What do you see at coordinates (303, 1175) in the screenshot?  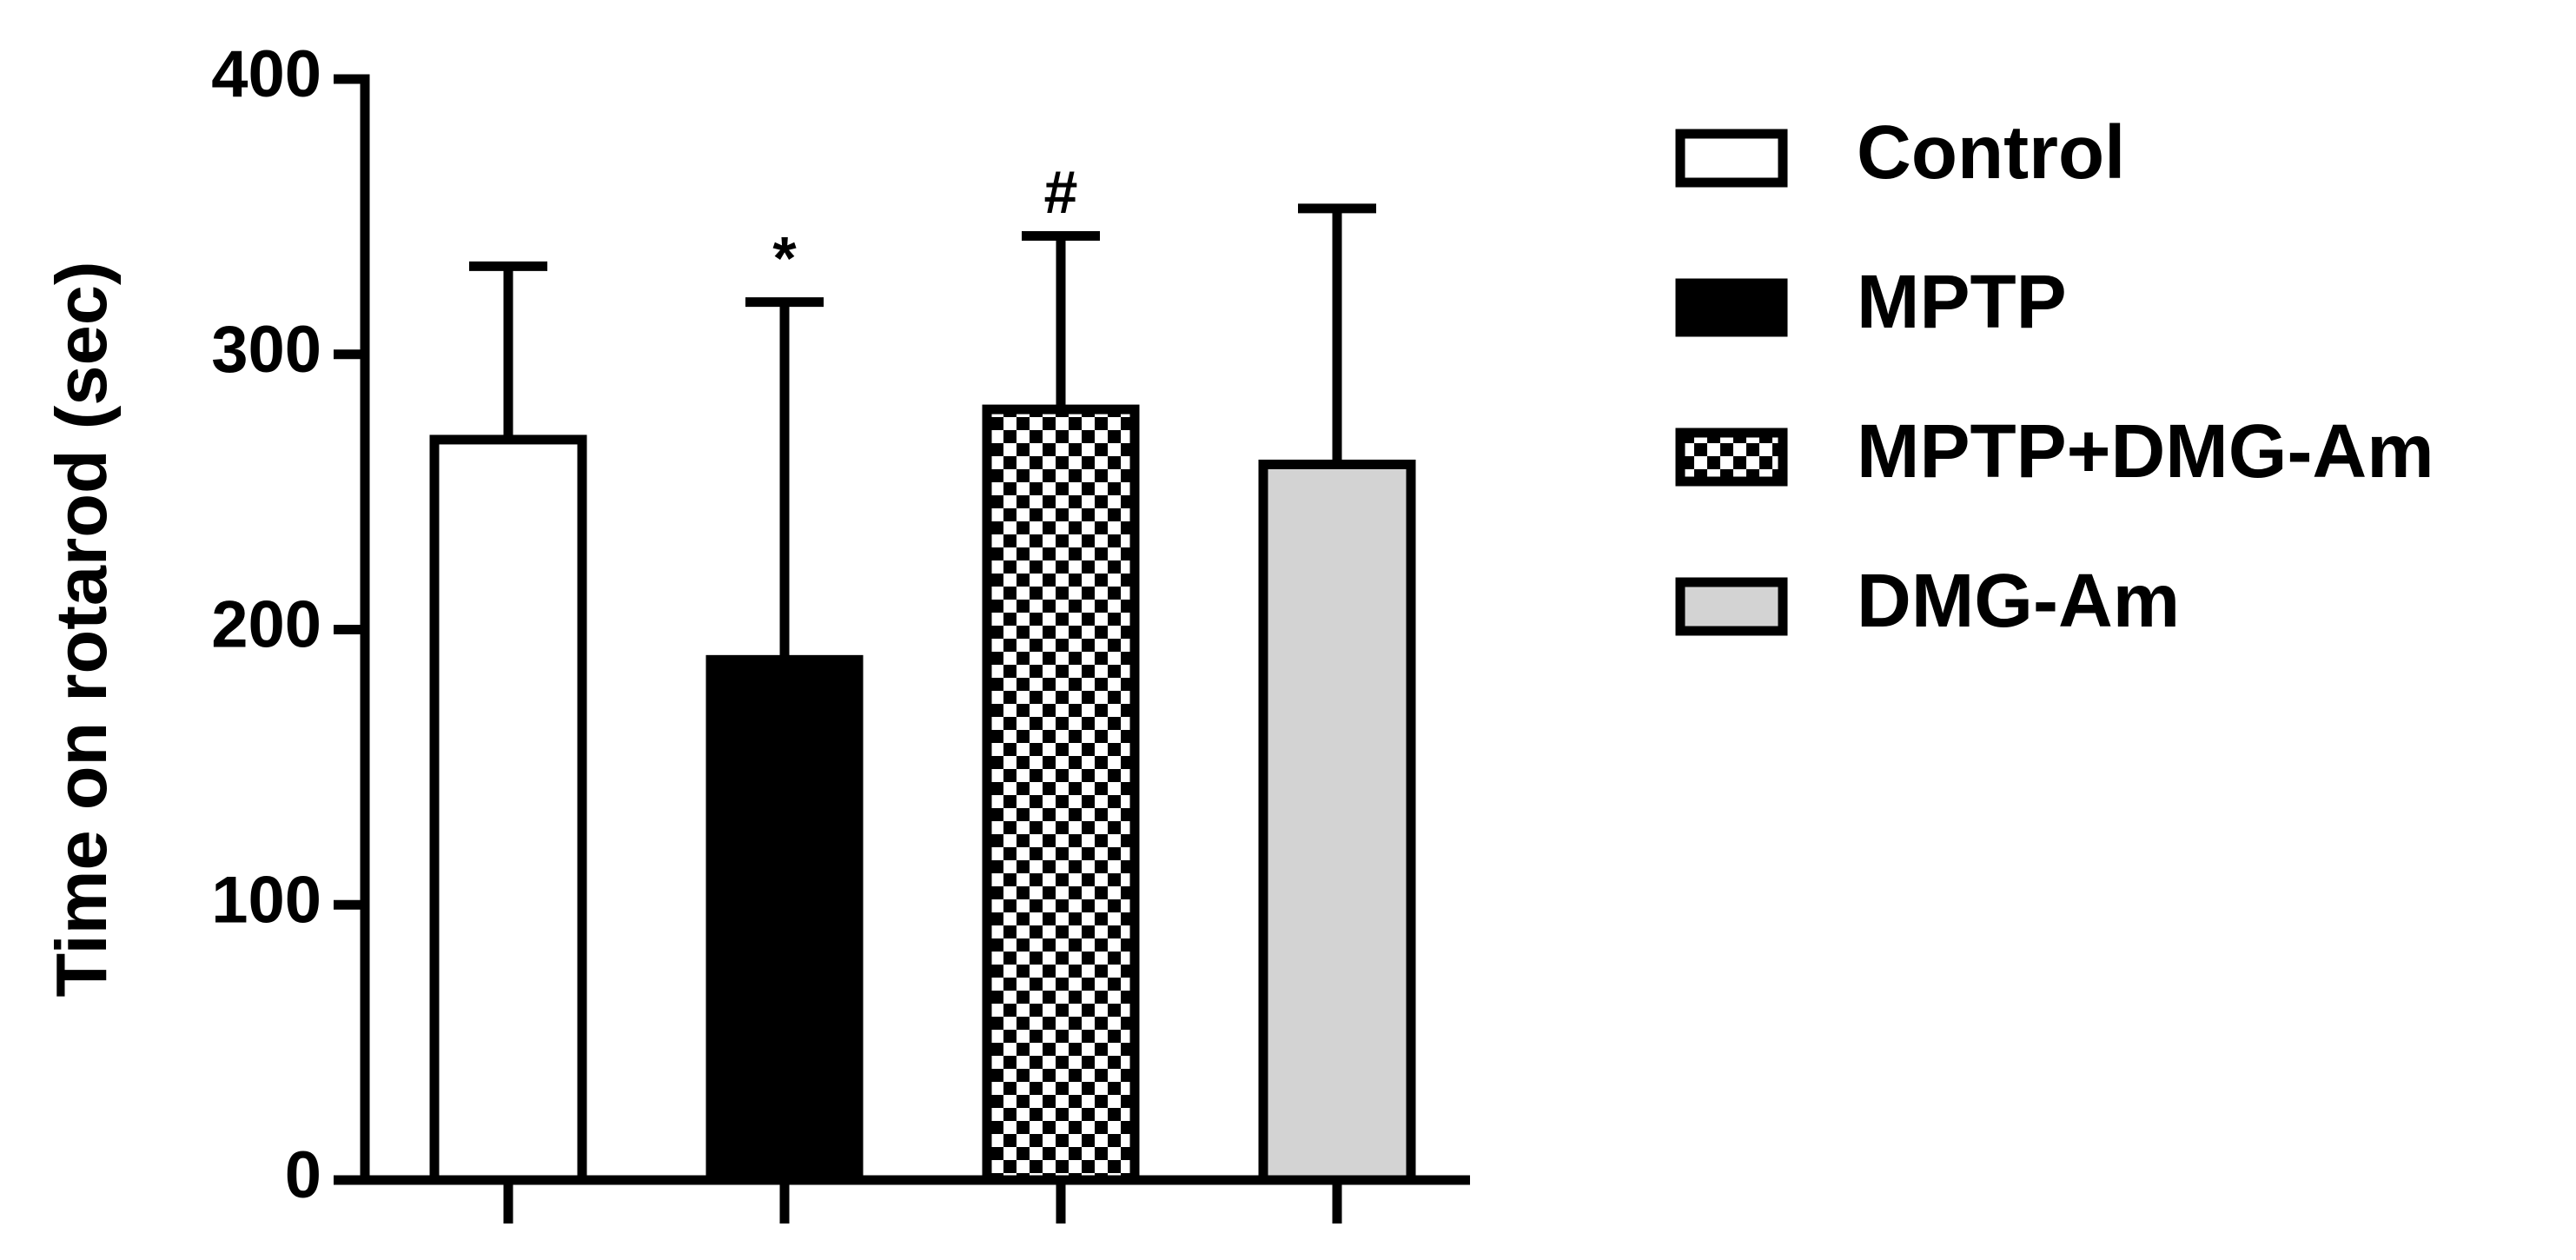 I see `y-tick-label: 0` at bounding box center [303, 1175].